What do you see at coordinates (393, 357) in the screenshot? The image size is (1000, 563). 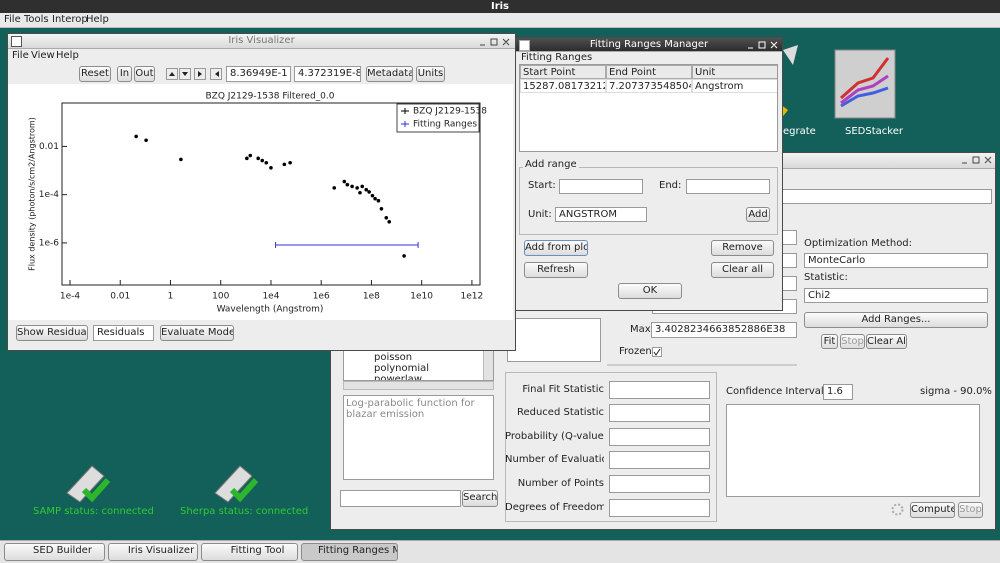 I see `list-item: poisson` at bounding box center [393, 357].